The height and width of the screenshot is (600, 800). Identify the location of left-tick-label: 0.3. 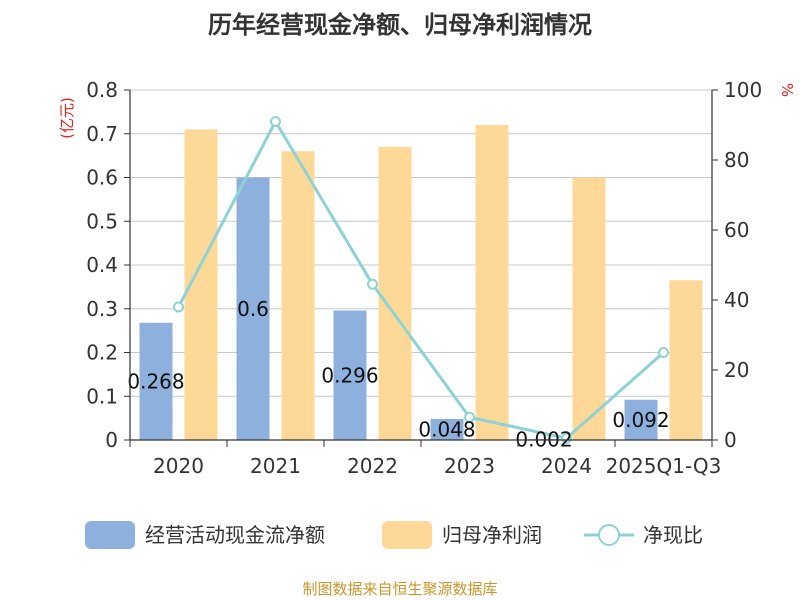
(102, 309).